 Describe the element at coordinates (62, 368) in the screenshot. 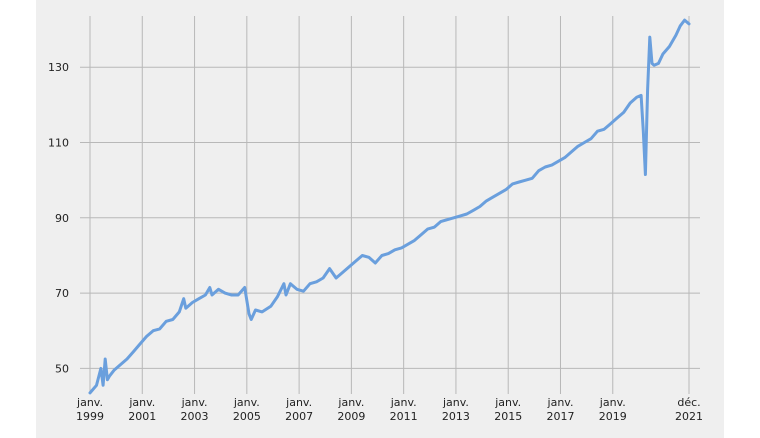

I see `y-tick-label: 50` at that location.